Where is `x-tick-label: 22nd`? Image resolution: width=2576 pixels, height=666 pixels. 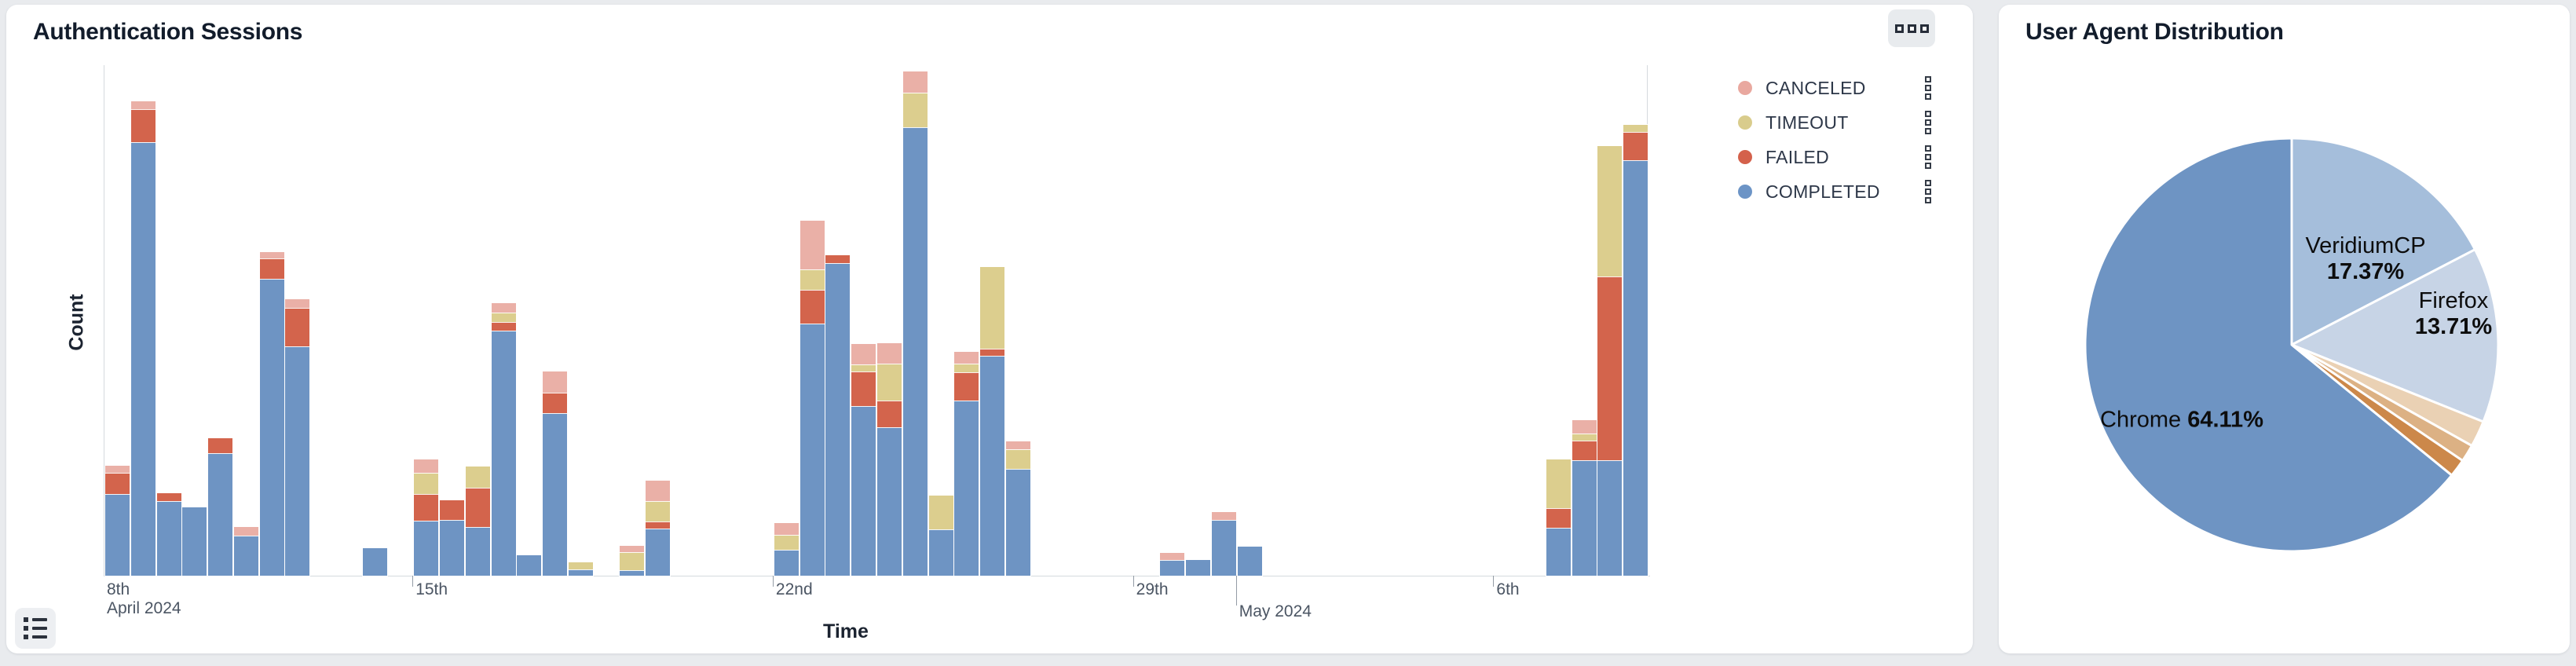 x-tick-label: 22nd is located at coordinates (794, 589).